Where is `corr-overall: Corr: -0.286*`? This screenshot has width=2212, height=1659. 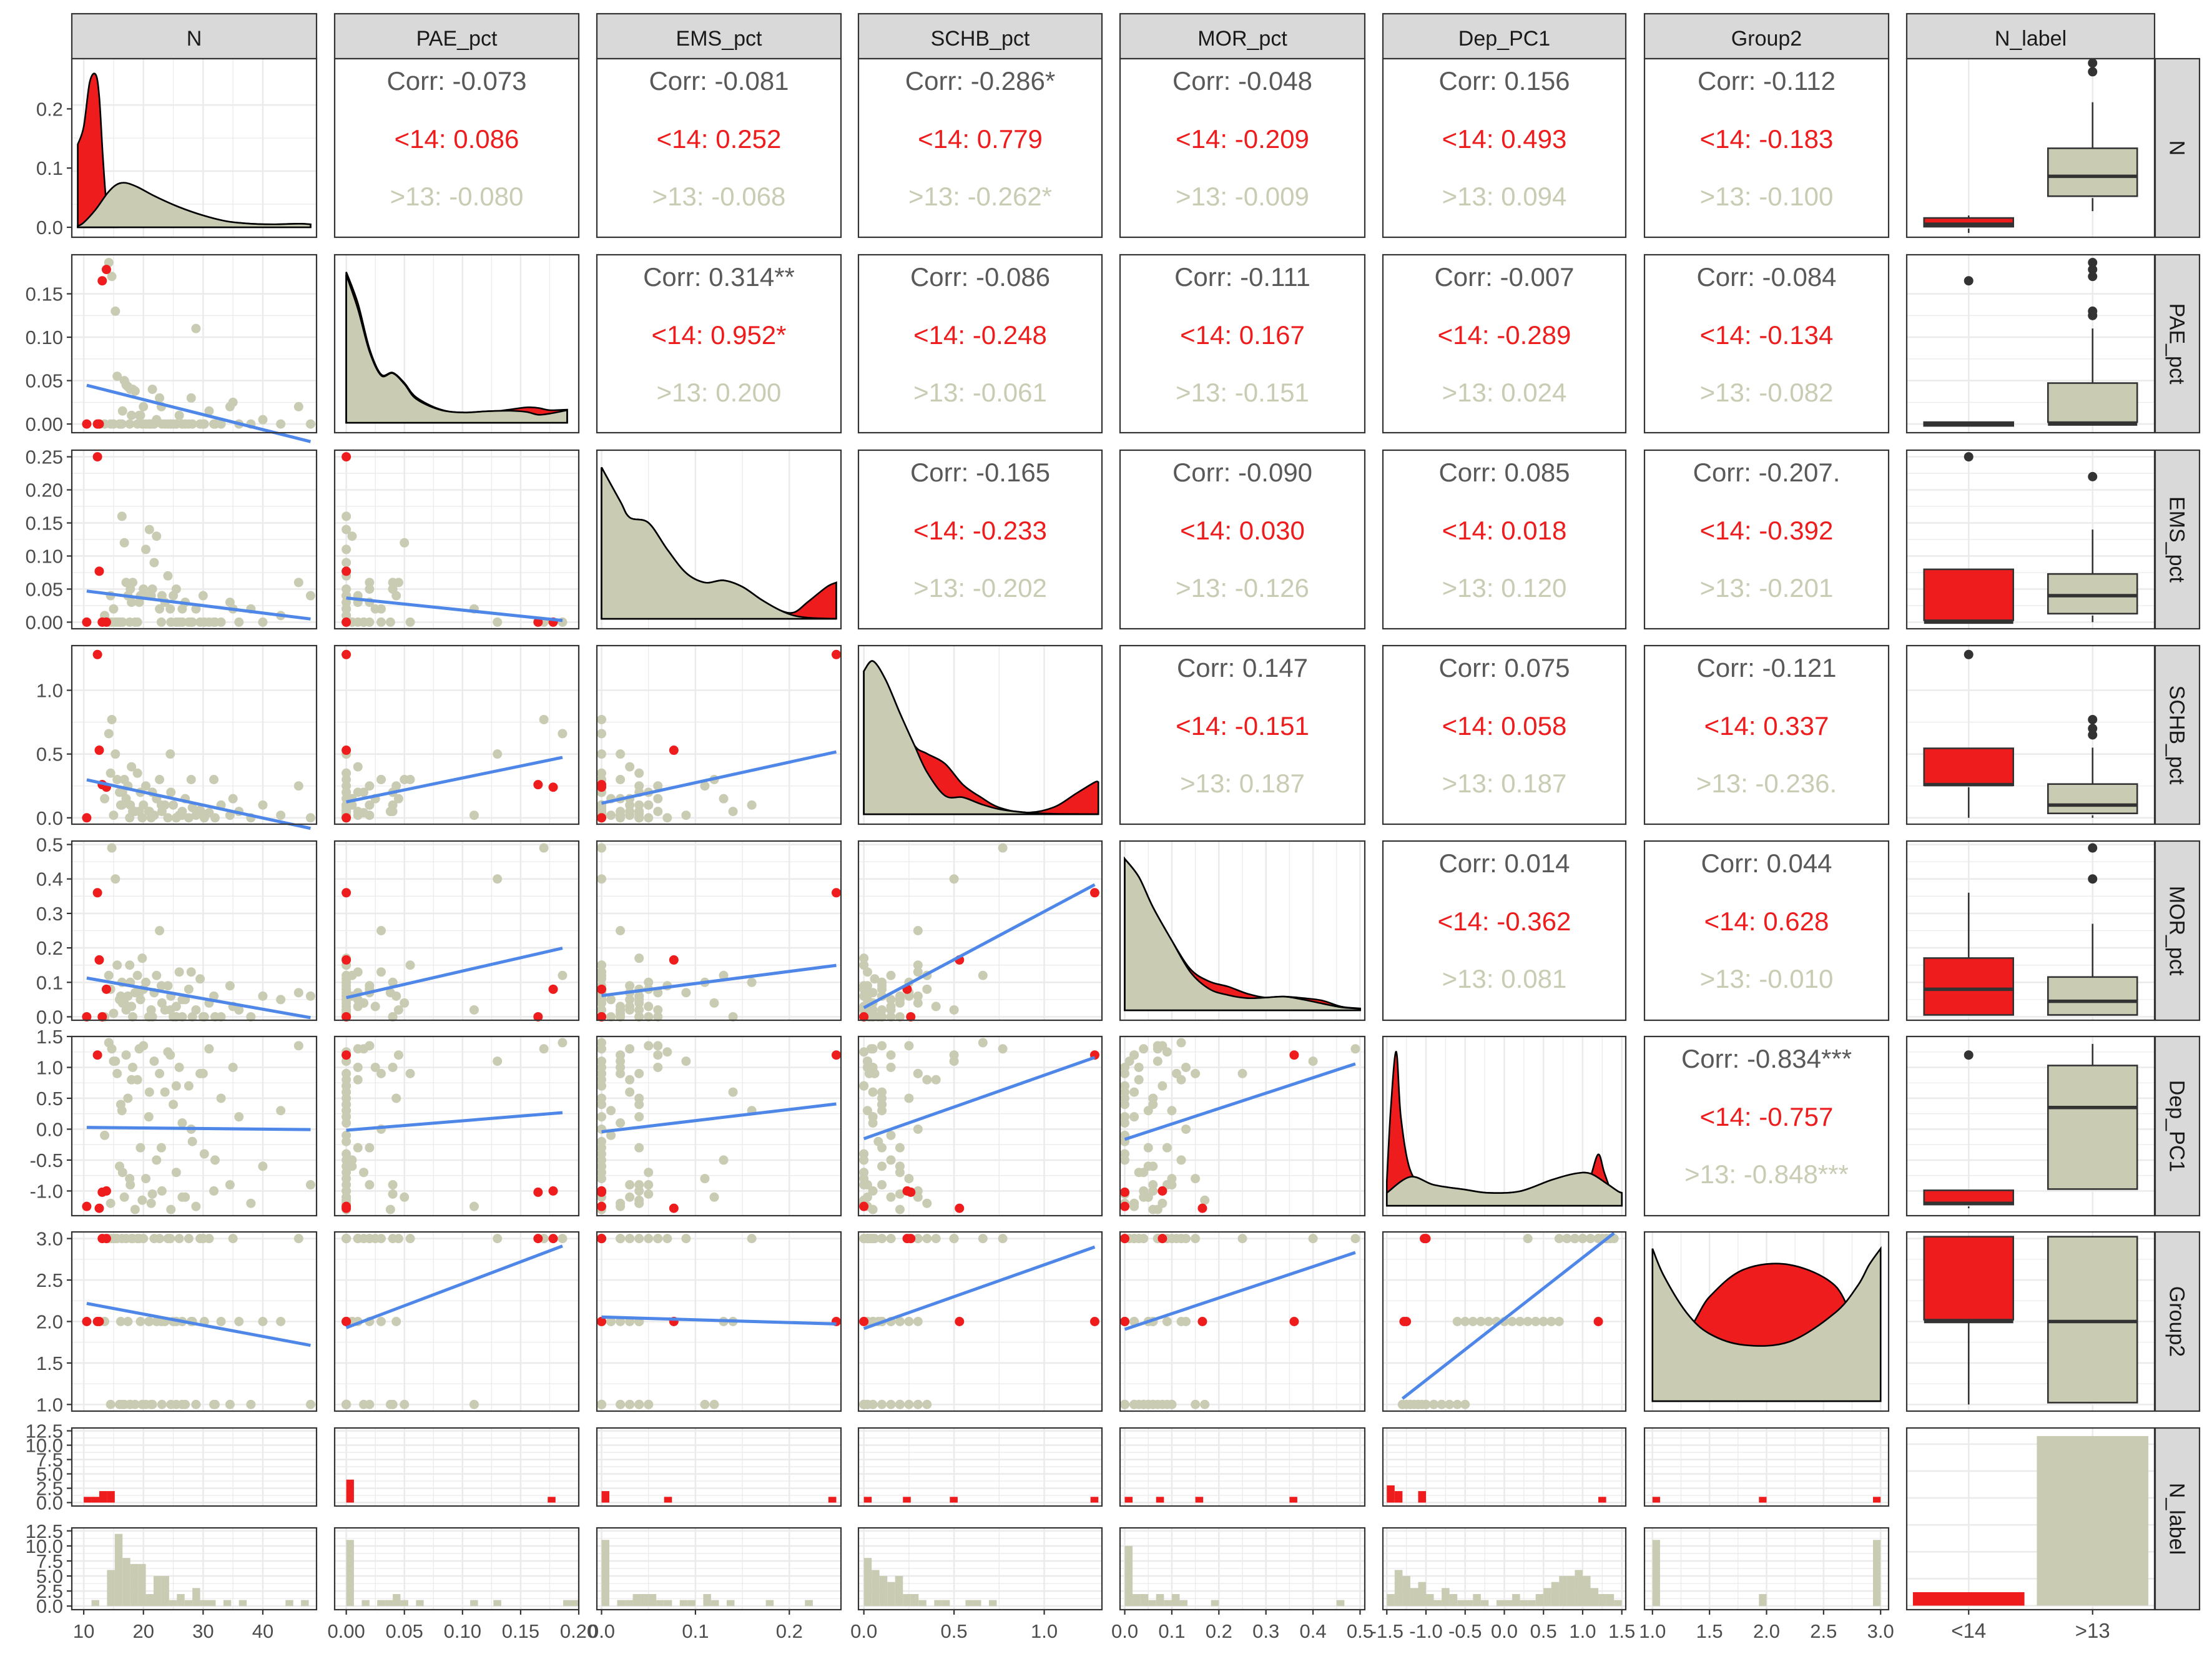
corr-overall: Corr: -0.286* is located at coordinates (980, 81).